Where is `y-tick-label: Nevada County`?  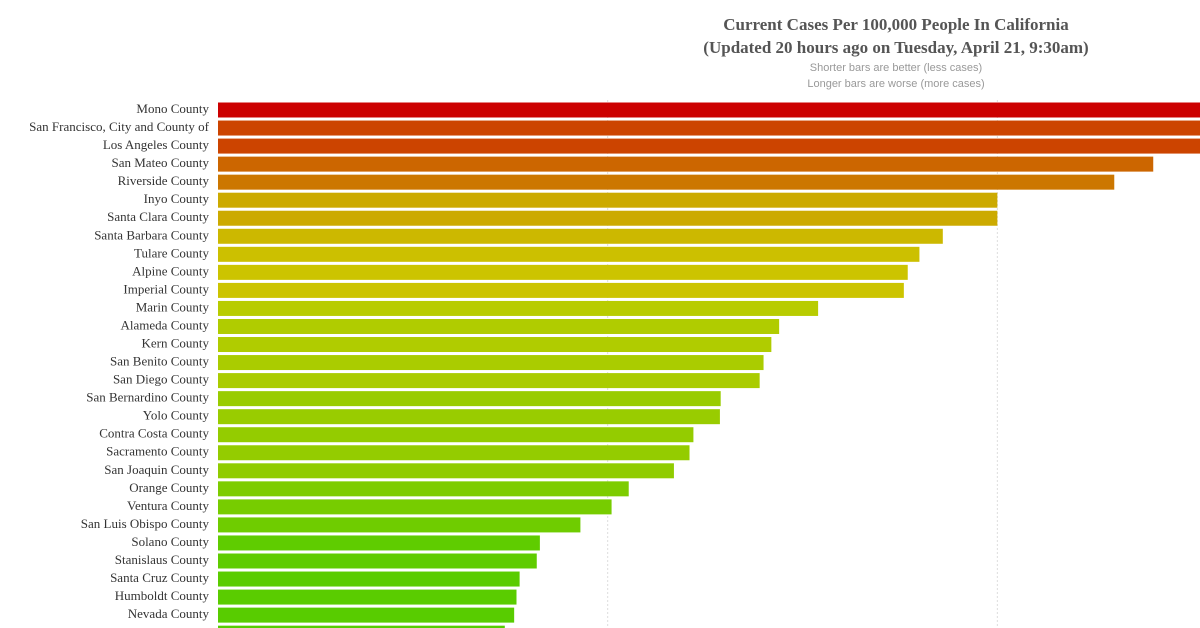 y-tick-label: Nevada County is located at coordinates (169, 613).